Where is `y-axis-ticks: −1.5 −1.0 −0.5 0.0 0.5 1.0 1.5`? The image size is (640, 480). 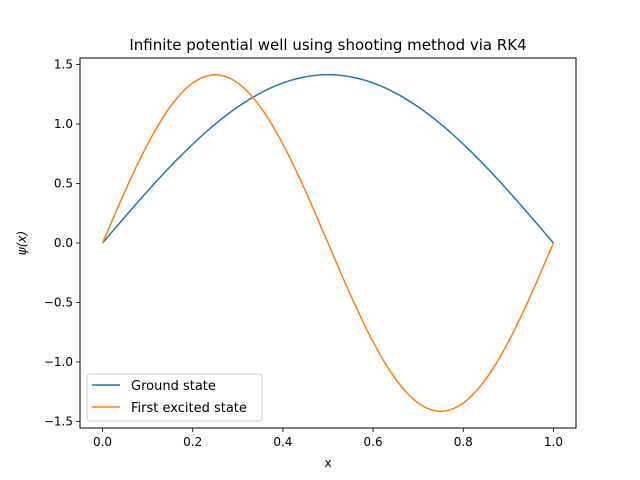 y-axis-ticks: −1.5 −1.0 −0.5 0.0 0.5 1.0 1.5 is located at coordinates (62, 243).